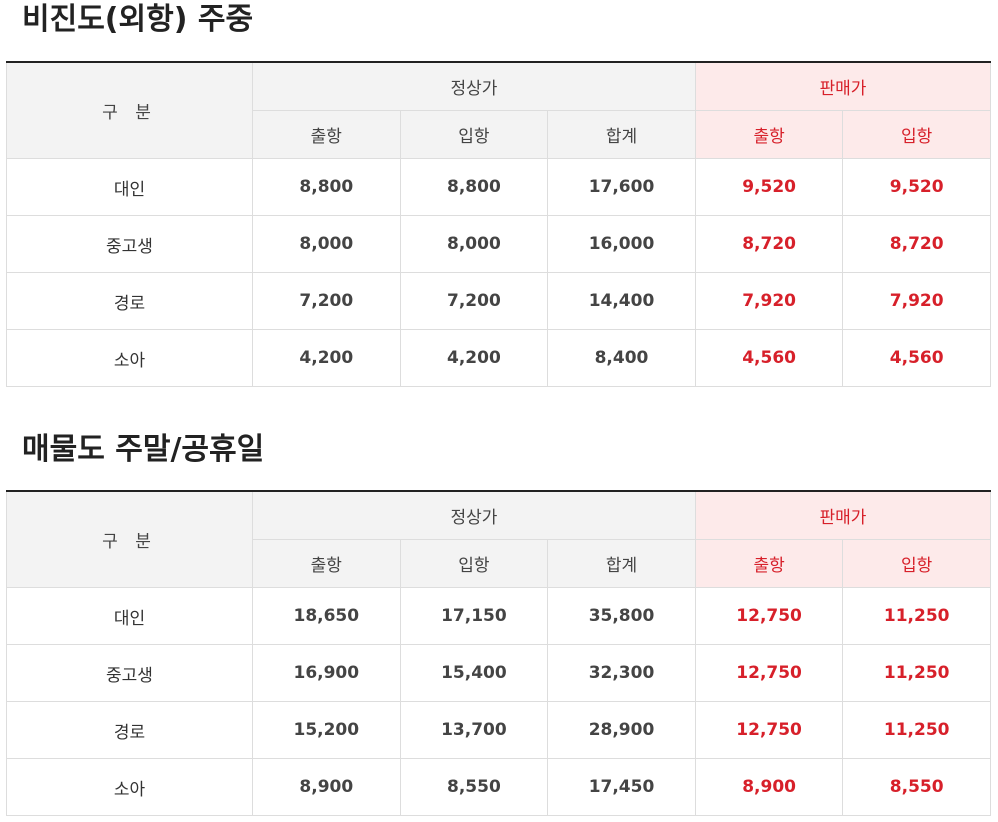  Describe the element at coordinates (474, 244) in the screenshot. I see `regular-arrival-price: 8,000` at that location.